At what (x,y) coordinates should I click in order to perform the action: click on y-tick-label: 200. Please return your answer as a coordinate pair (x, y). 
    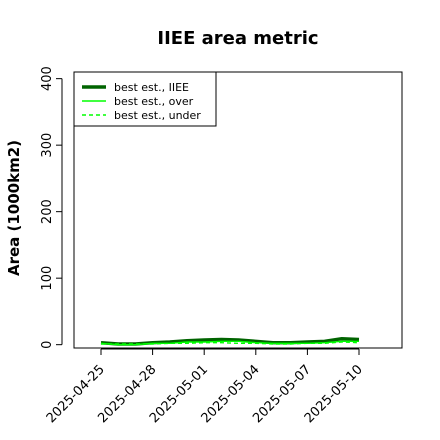
    Looking at the image, I should click on (47, 211).